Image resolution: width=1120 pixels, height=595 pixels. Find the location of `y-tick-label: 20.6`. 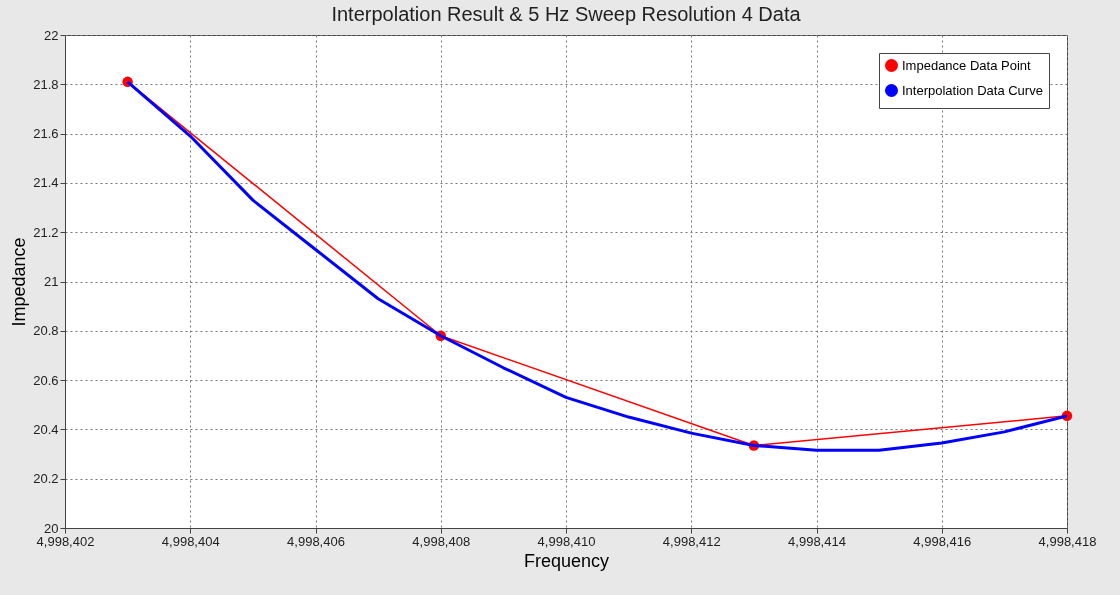

y-tick-label: 20.6 is located at coordinates (46, 380).